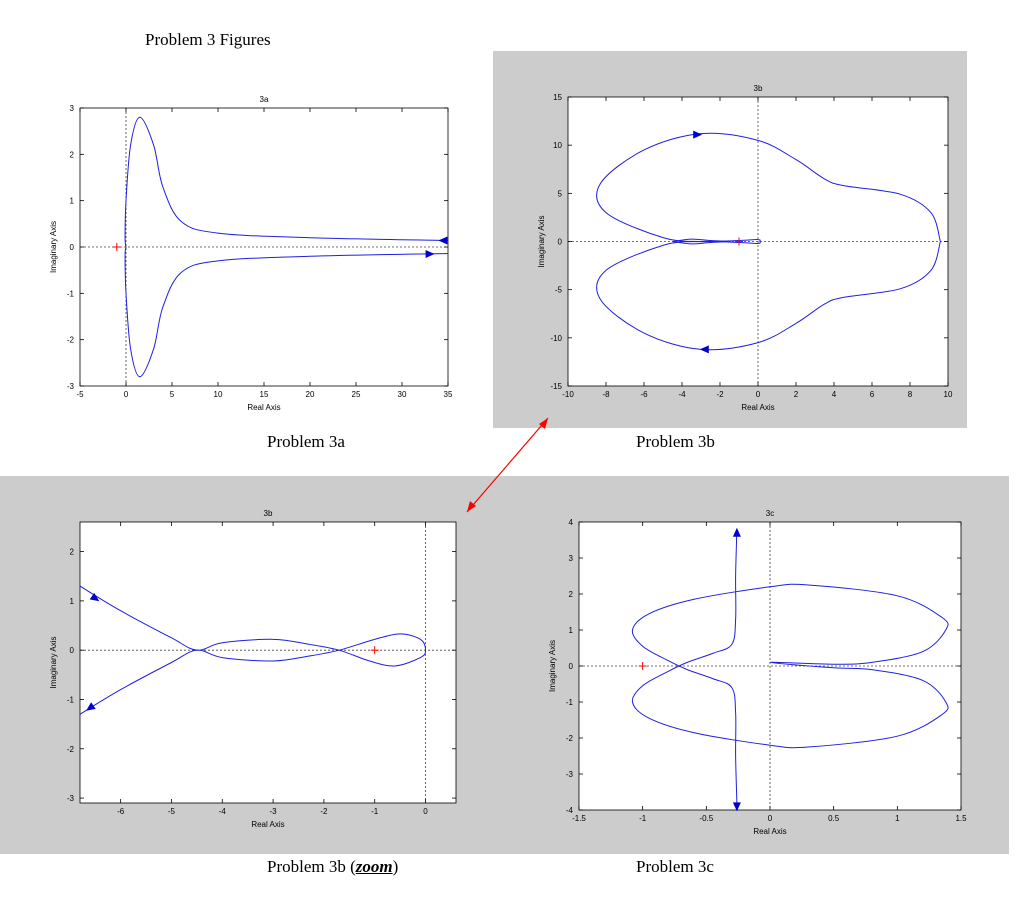 This screenshot has width=1024, height=908. I want to click on caption-3b-zoom-word: zoom, so click(374, 866).